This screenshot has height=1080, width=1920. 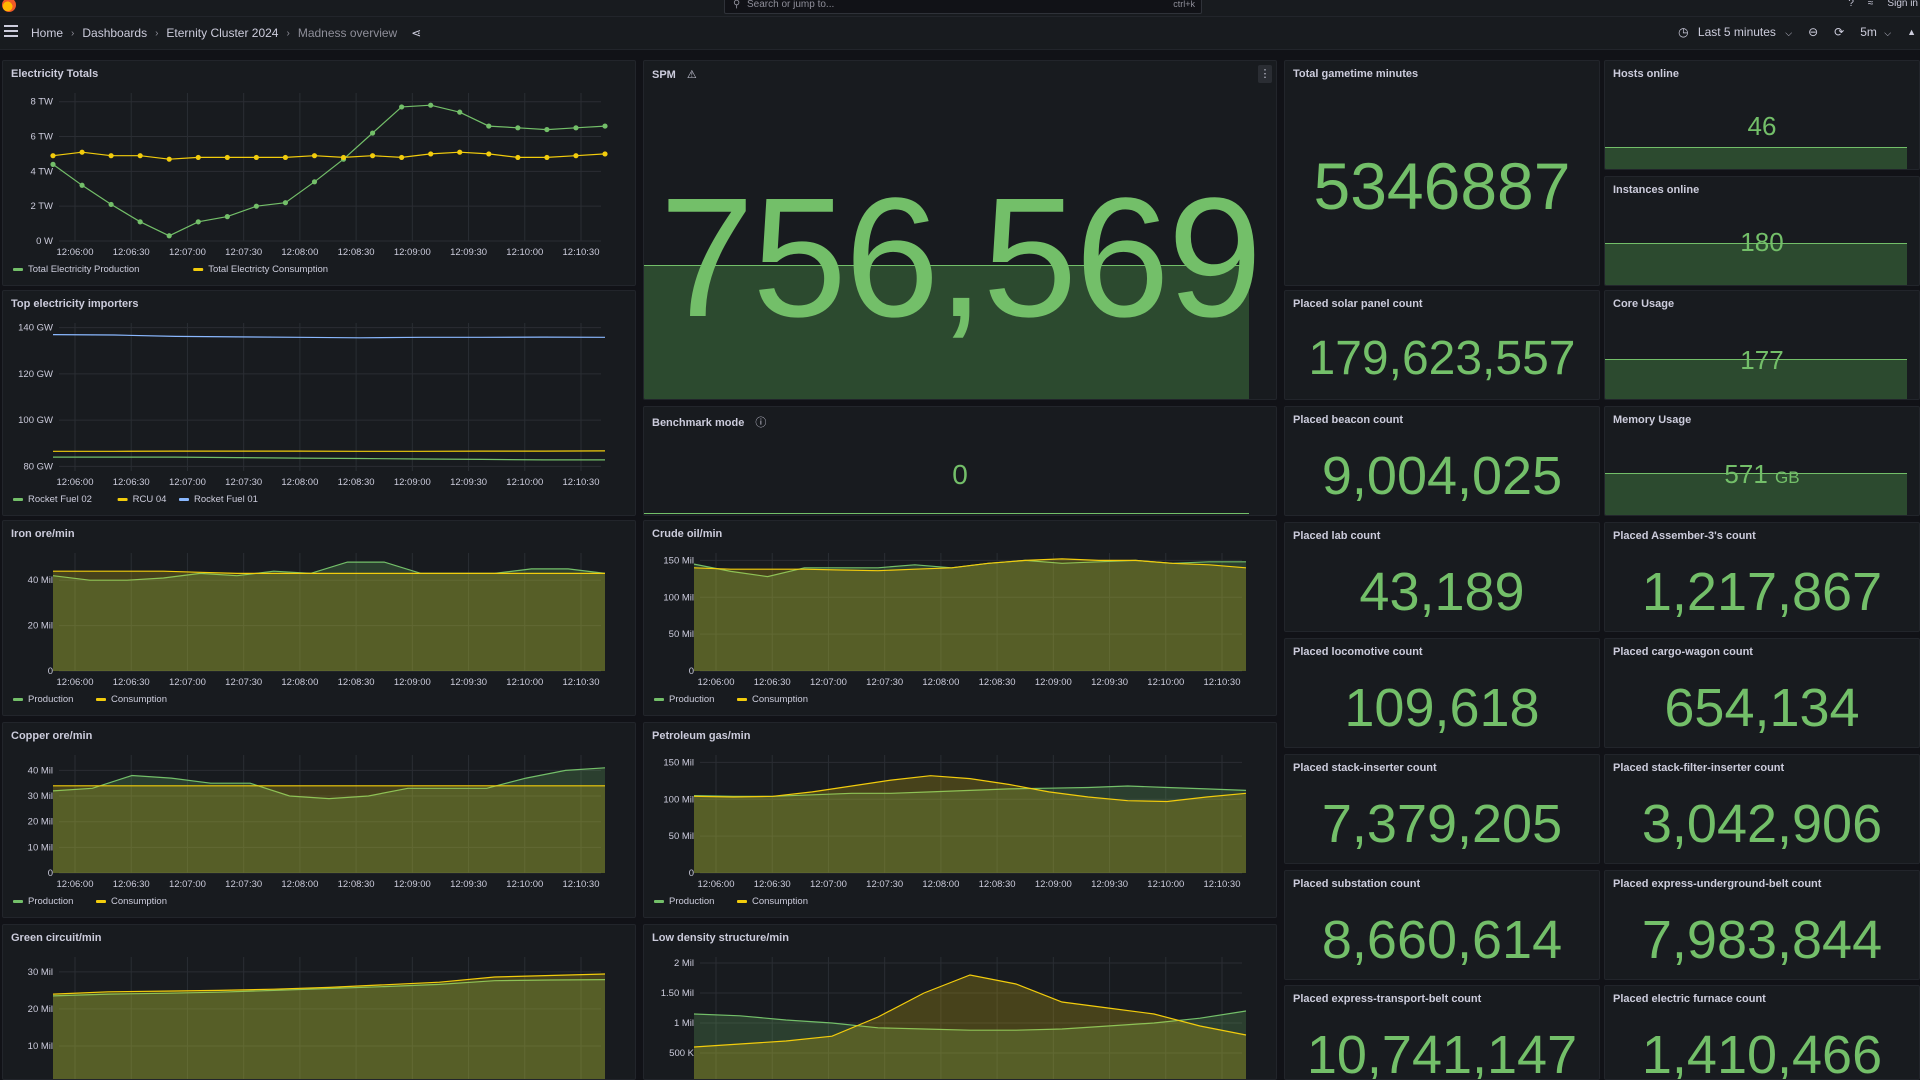 What do you see at coordinates (1222, 682) in the screenshot?
I see `x-tick-label: 12:10:30` at bounding box center [1222, 682].